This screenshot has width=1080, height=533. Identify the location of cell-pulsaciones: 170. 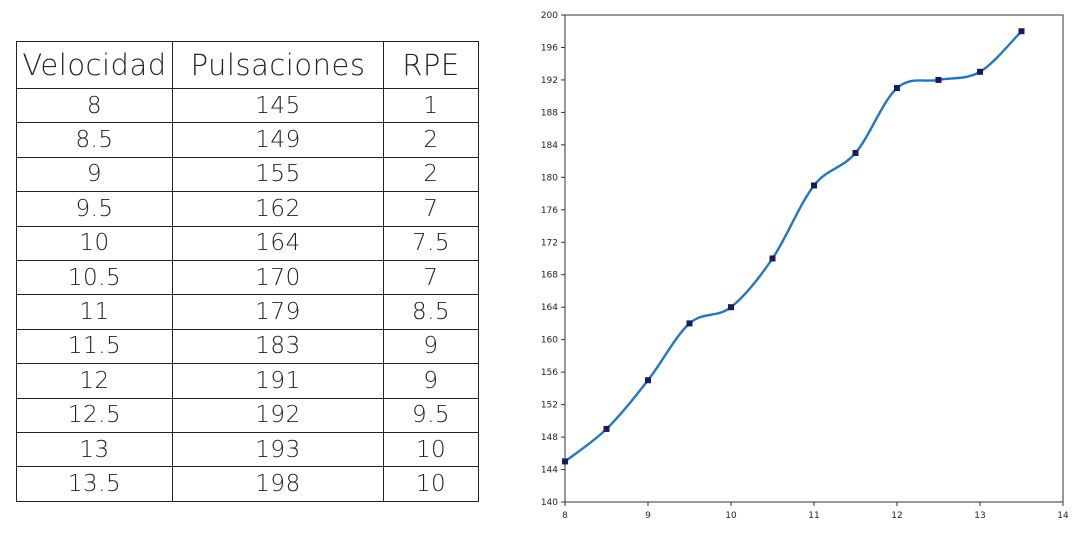
(278, 277).